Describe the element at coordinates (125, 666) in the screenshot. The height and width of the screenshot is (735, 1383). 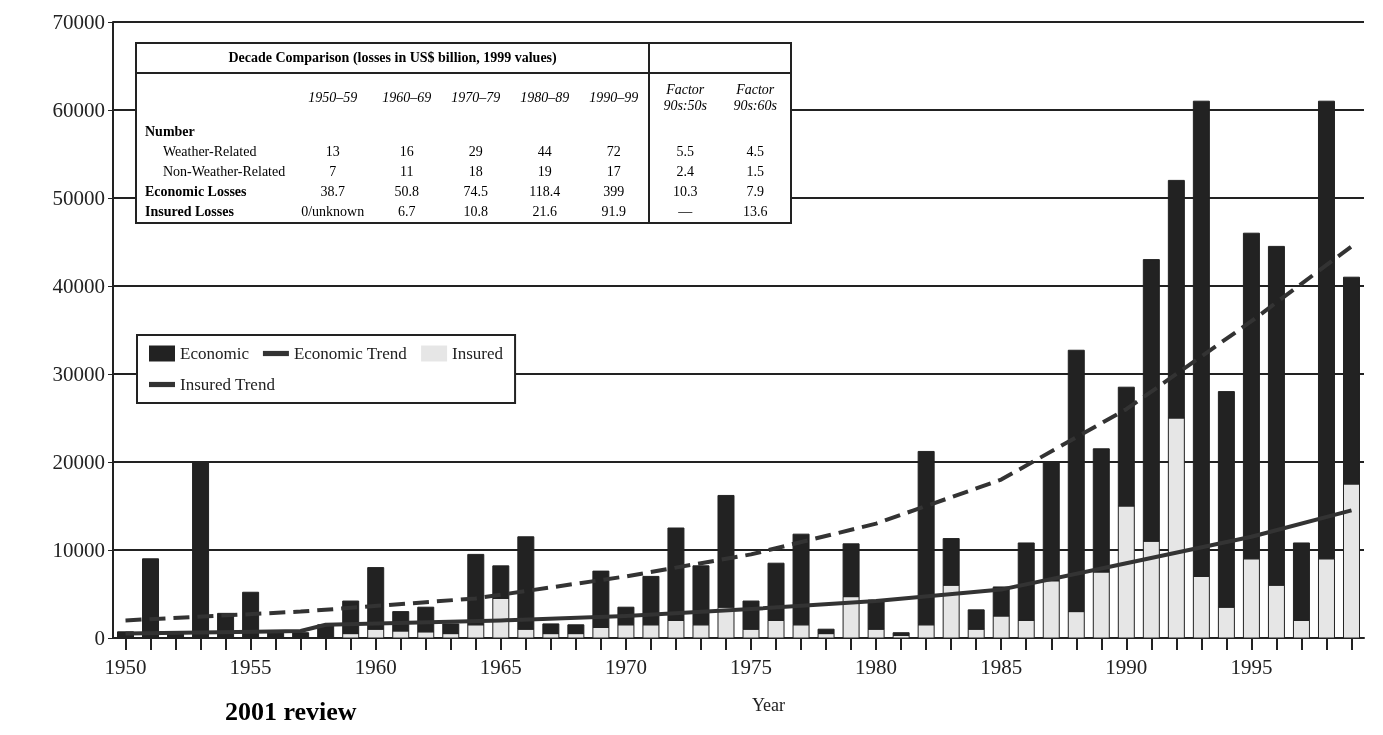
I see `x-tick-label: 1950` at that location.